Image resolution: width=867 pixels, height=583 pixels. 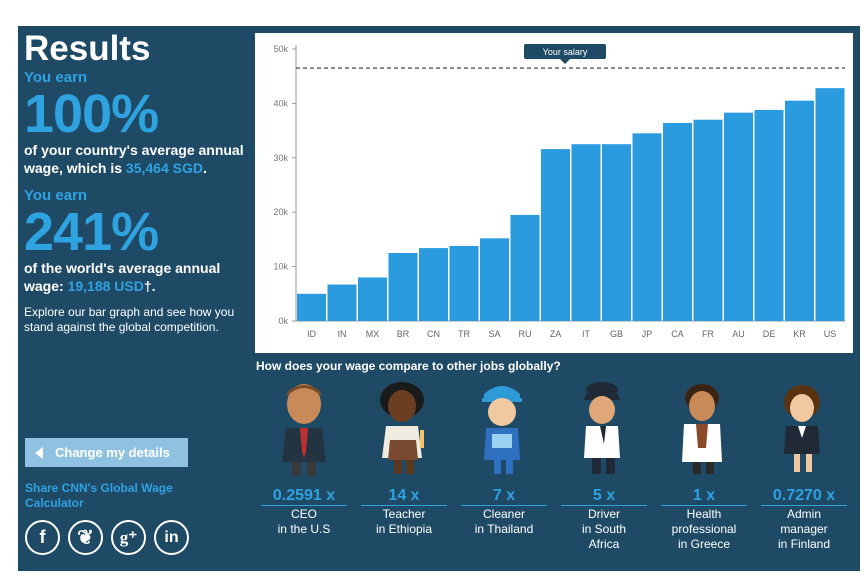 What do you see at coordinates (105, 286) in the screenshot?
I see `world-average-wage: 19,188 USD` at bounding box center [105, 286].